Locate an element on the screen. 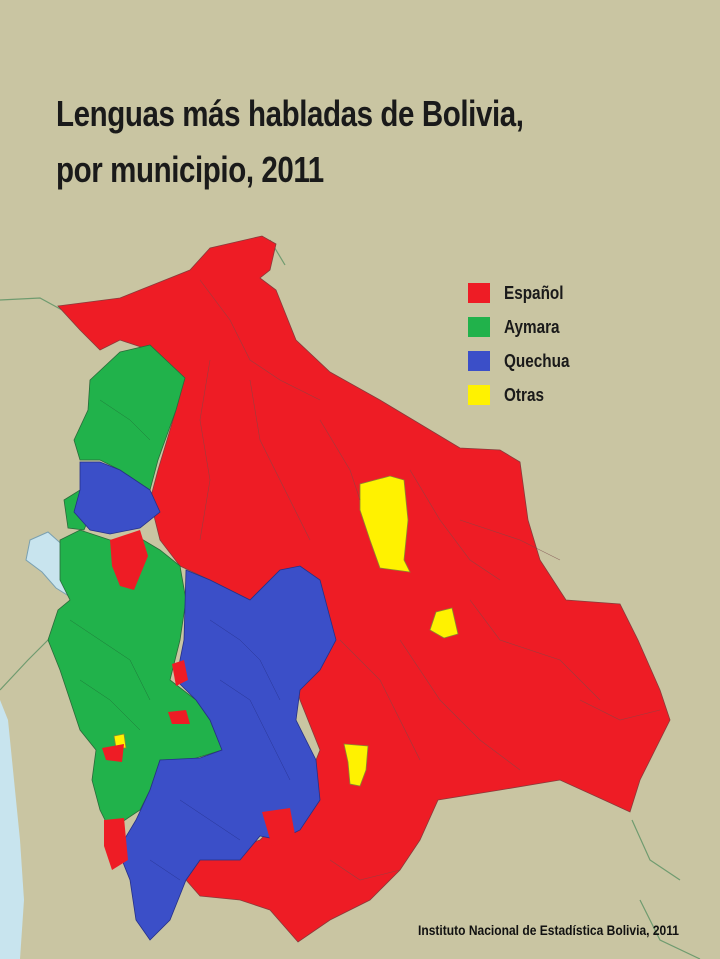 The width and height of the screenshot is (720, 959). legend-swatch-espanol is located at coordinates (479, 293).